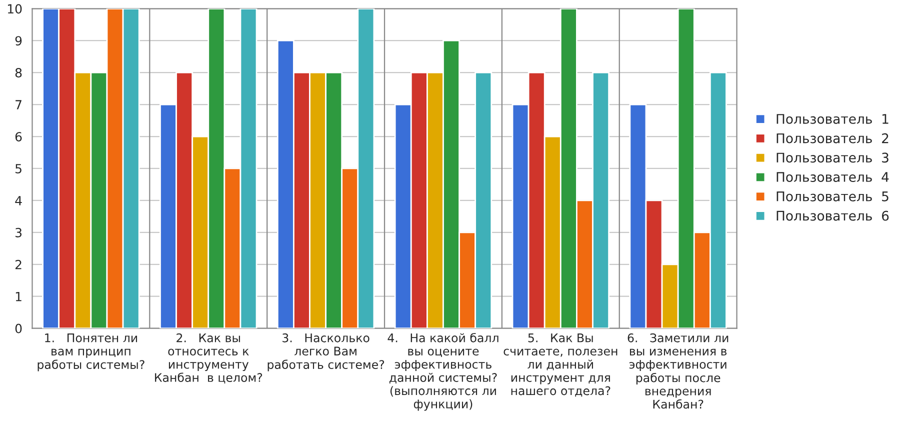 The image size is (921, 432). I want to click on x-tick-label: 5. Как Вы считаете, полезен ли данный инструмент для нашего отдела?, so click(561, 365).